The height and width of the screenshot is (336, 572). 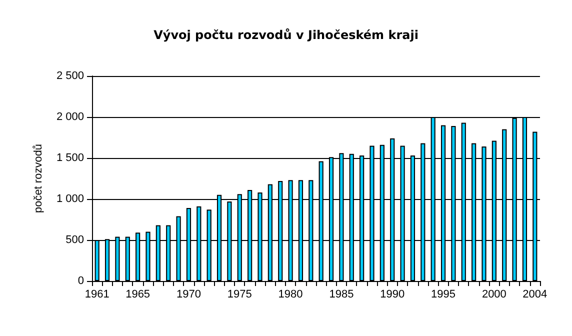 What do you see at coordinates (70, 199) in the screenshot?
I see `y-tick-label: 1 000` at bounding box center [70, 199].